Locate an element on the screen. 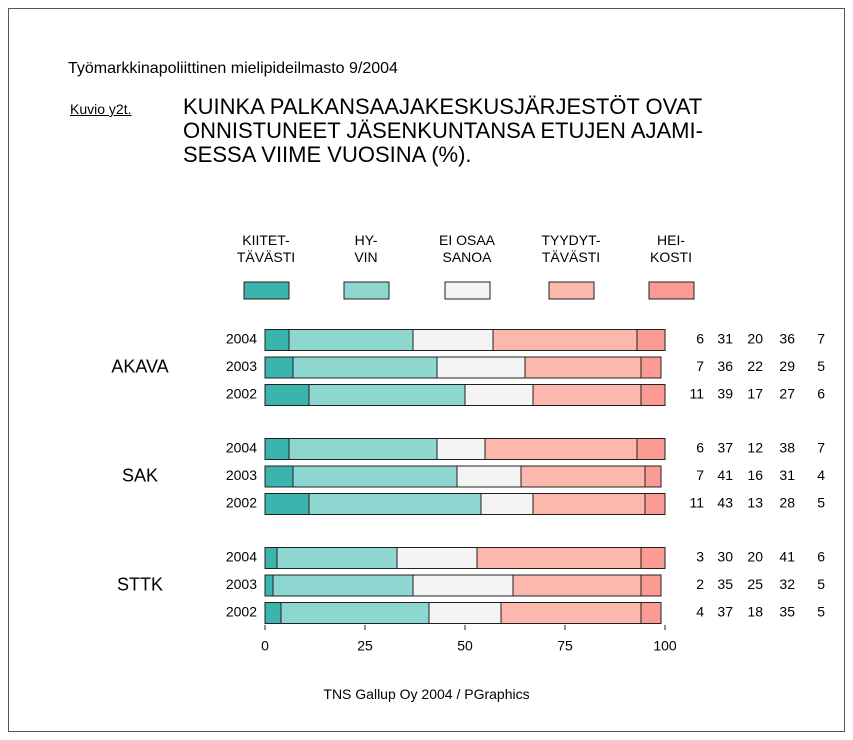 Image resolution: width=853 pixels, height=740 pixels. value-label: 31 is located at coordinates (787, 475).